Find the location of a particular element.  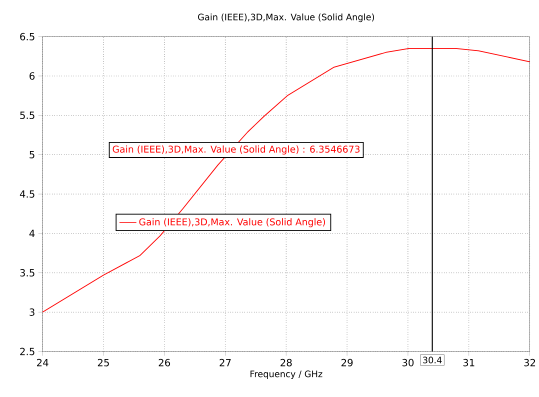

x-axis-title: Frequency / GHz is located at coordinates (286, 374).